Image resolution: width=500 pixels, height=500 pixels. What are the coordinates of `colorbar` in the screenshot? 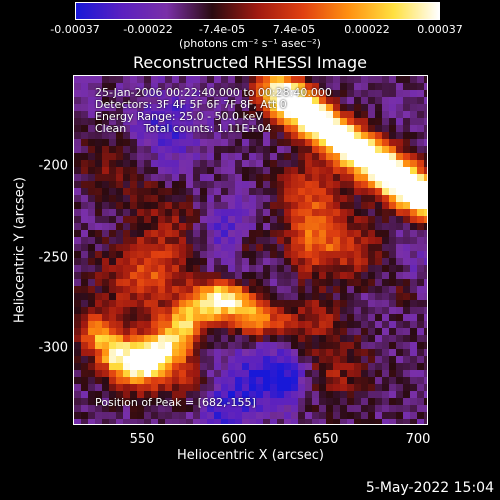 It's located at (257, 11).